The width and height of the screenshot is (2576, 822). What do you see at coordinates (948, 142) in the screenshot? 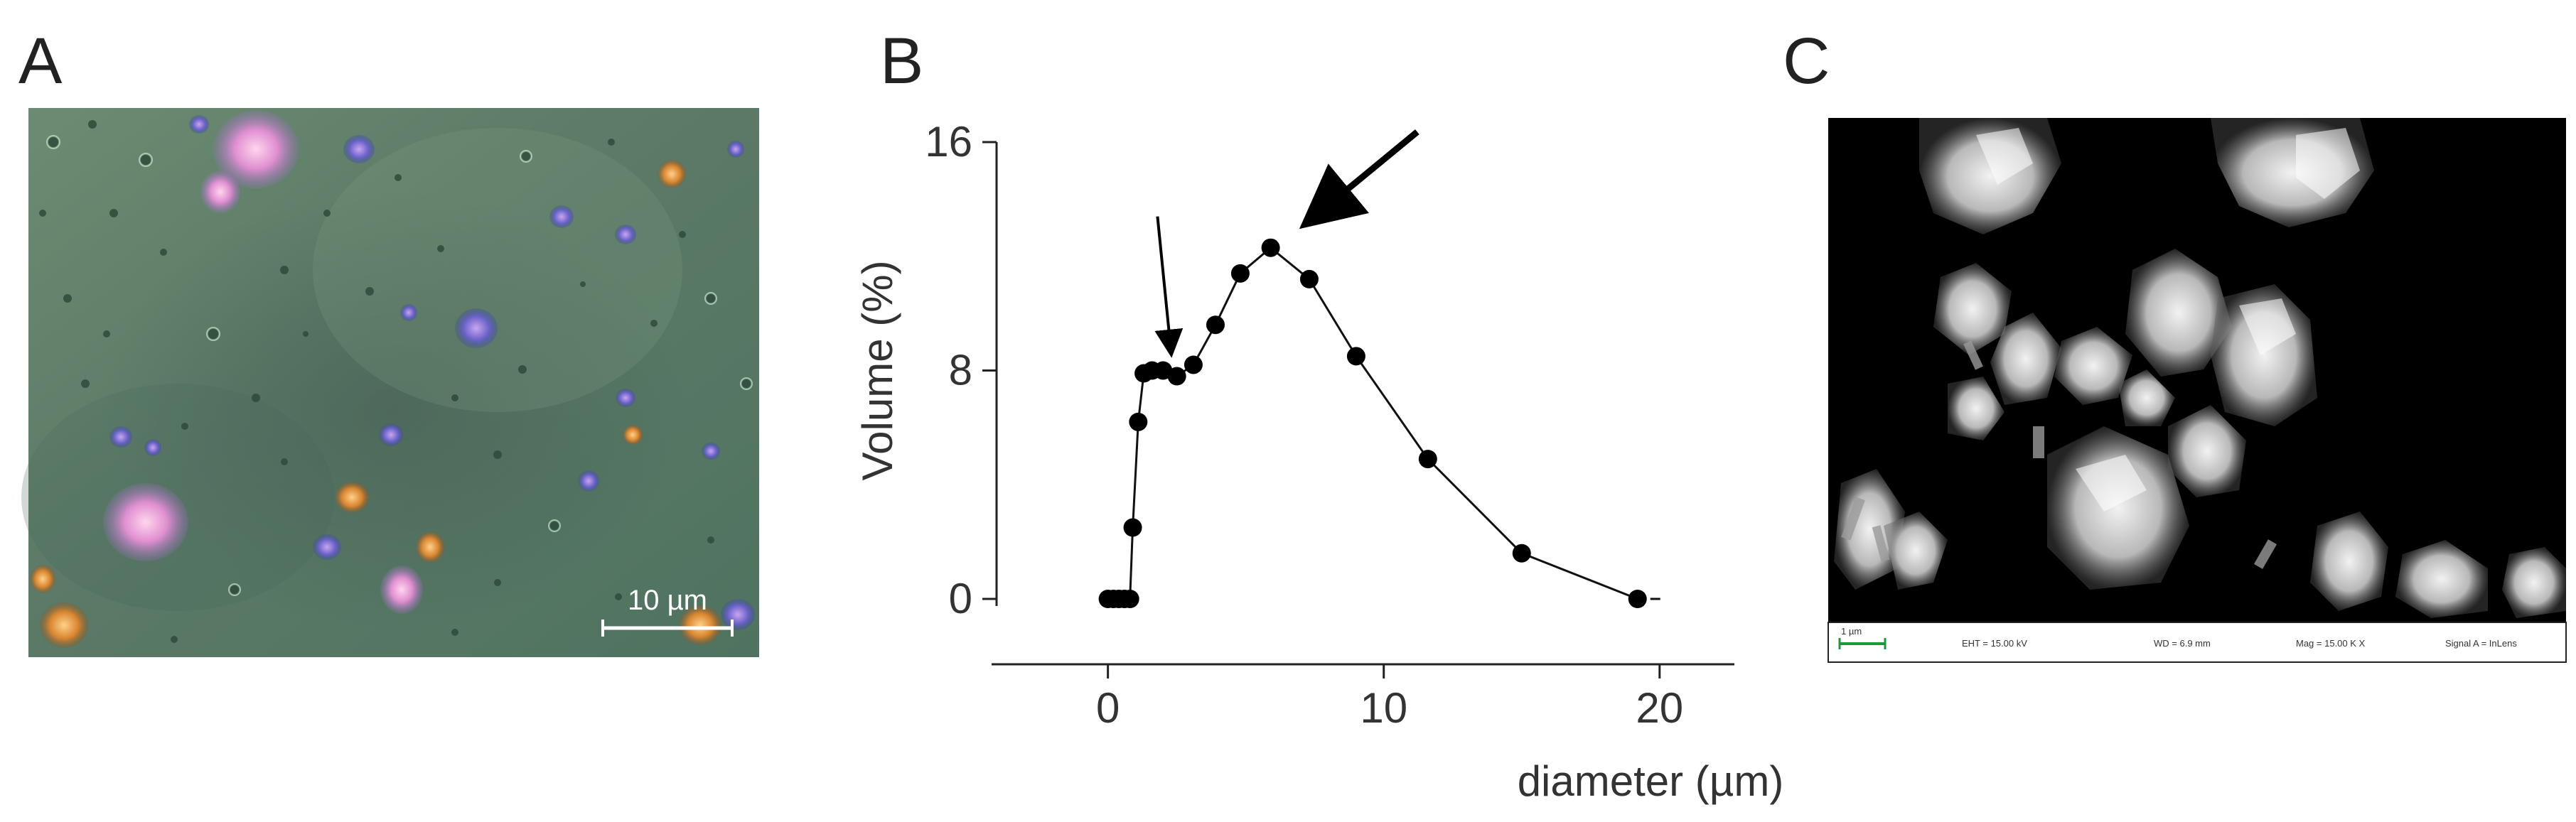
I see `y-tick-label: 16` at bounding box center [948, 142].